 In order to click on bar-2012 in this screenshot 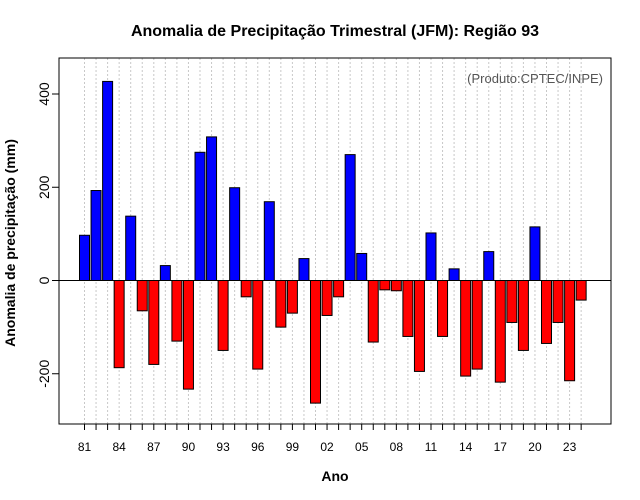, I will do `click(443, 308)`.